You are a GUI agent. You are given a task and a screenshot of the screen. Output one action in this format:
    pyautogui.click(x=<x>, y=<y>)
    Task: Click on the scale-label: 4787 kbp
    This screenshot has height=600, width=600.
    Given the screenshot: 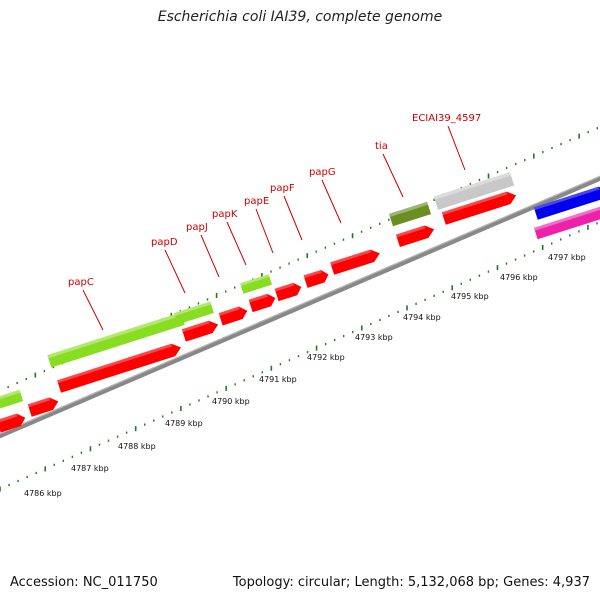 What is the action you would take?
    pyautogui.click(x=90, y=468)
    